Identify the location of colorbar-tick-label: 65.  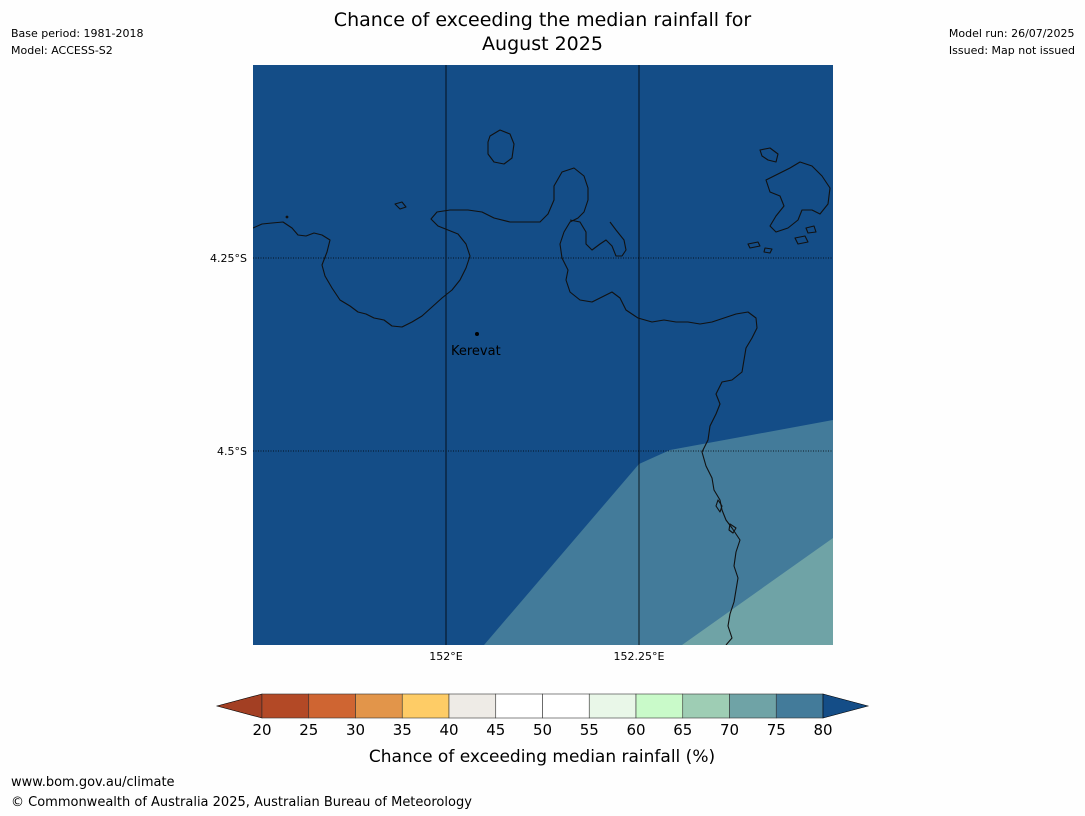
(682, 730).